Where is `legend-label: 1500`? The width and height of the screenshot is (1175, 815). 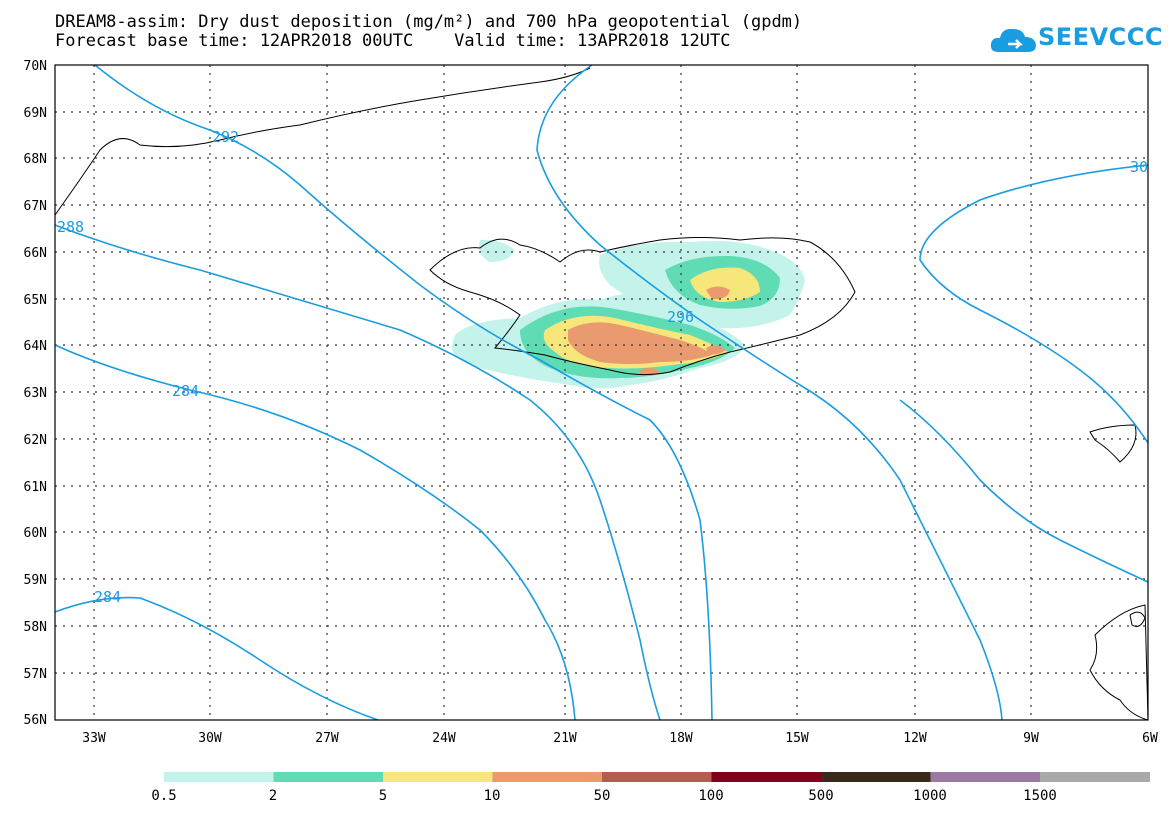 legend-label: 1500 is located at coordinates (1040, 796).